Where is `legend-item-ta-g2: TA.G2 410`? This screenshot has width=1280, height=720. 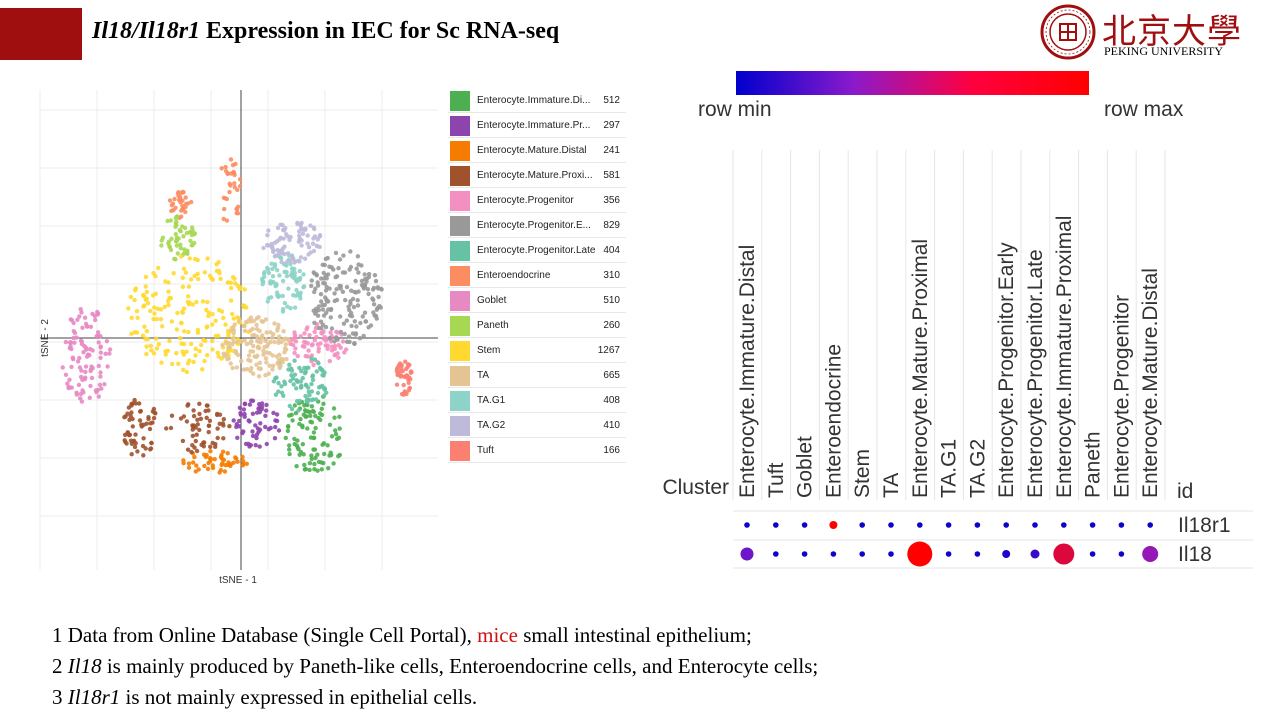 legend-item-ta-g2: TA.G2 410 is located at coordinates (537, 426).